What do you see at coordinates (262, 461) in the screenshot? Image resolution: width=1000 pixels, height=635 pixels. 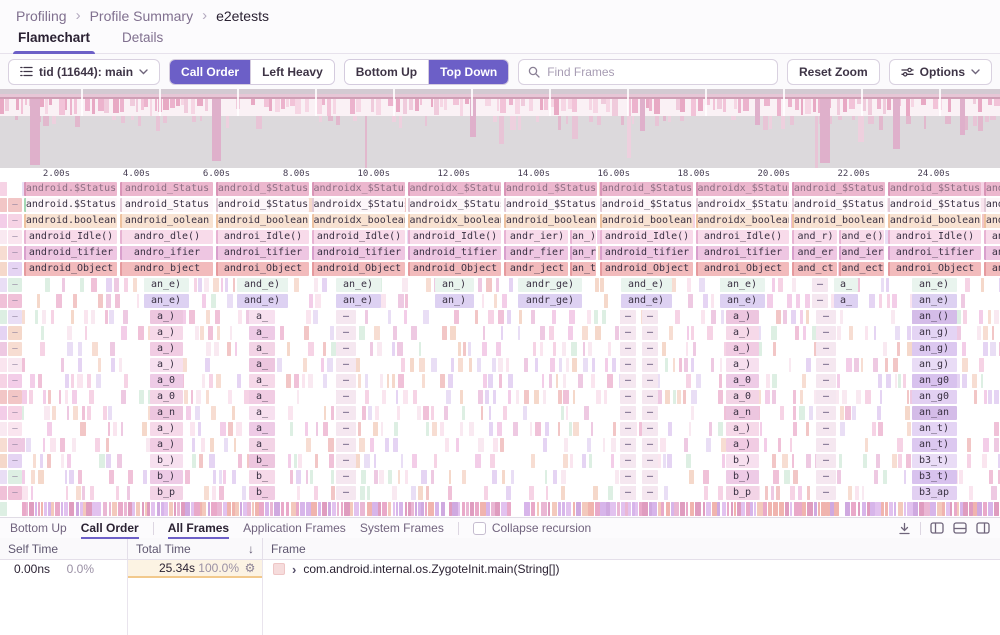 I see `flame-frame: b_` at bounding box center [262, 461].